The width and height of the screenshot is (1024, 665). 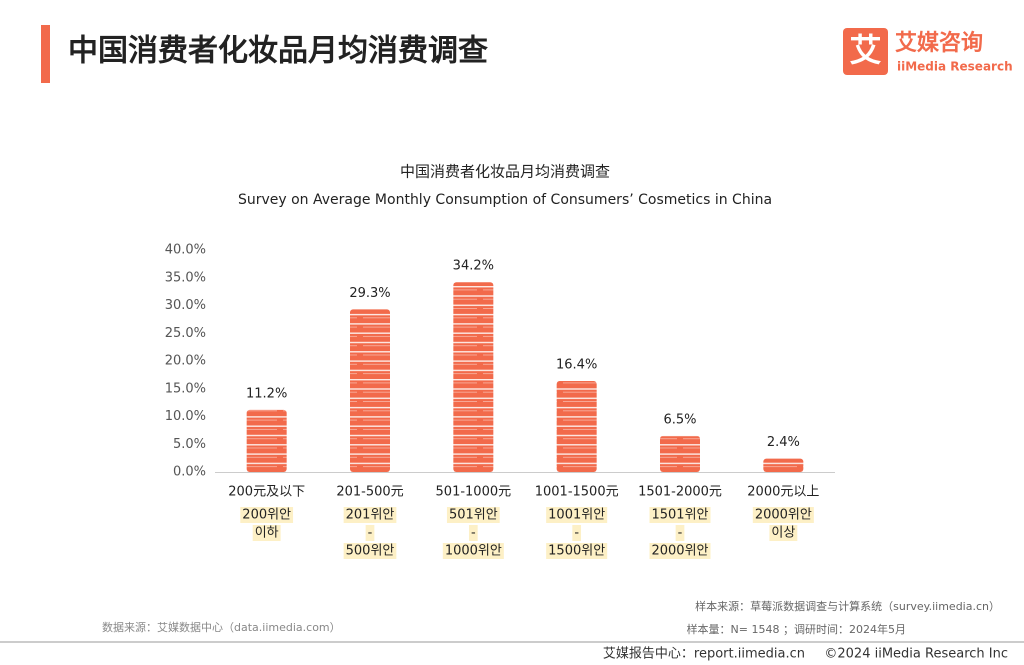 What do you see at coordinates (576, 364) in the screenshot?
I see `value-label: 16.4%` at bounding box center [576, 364].